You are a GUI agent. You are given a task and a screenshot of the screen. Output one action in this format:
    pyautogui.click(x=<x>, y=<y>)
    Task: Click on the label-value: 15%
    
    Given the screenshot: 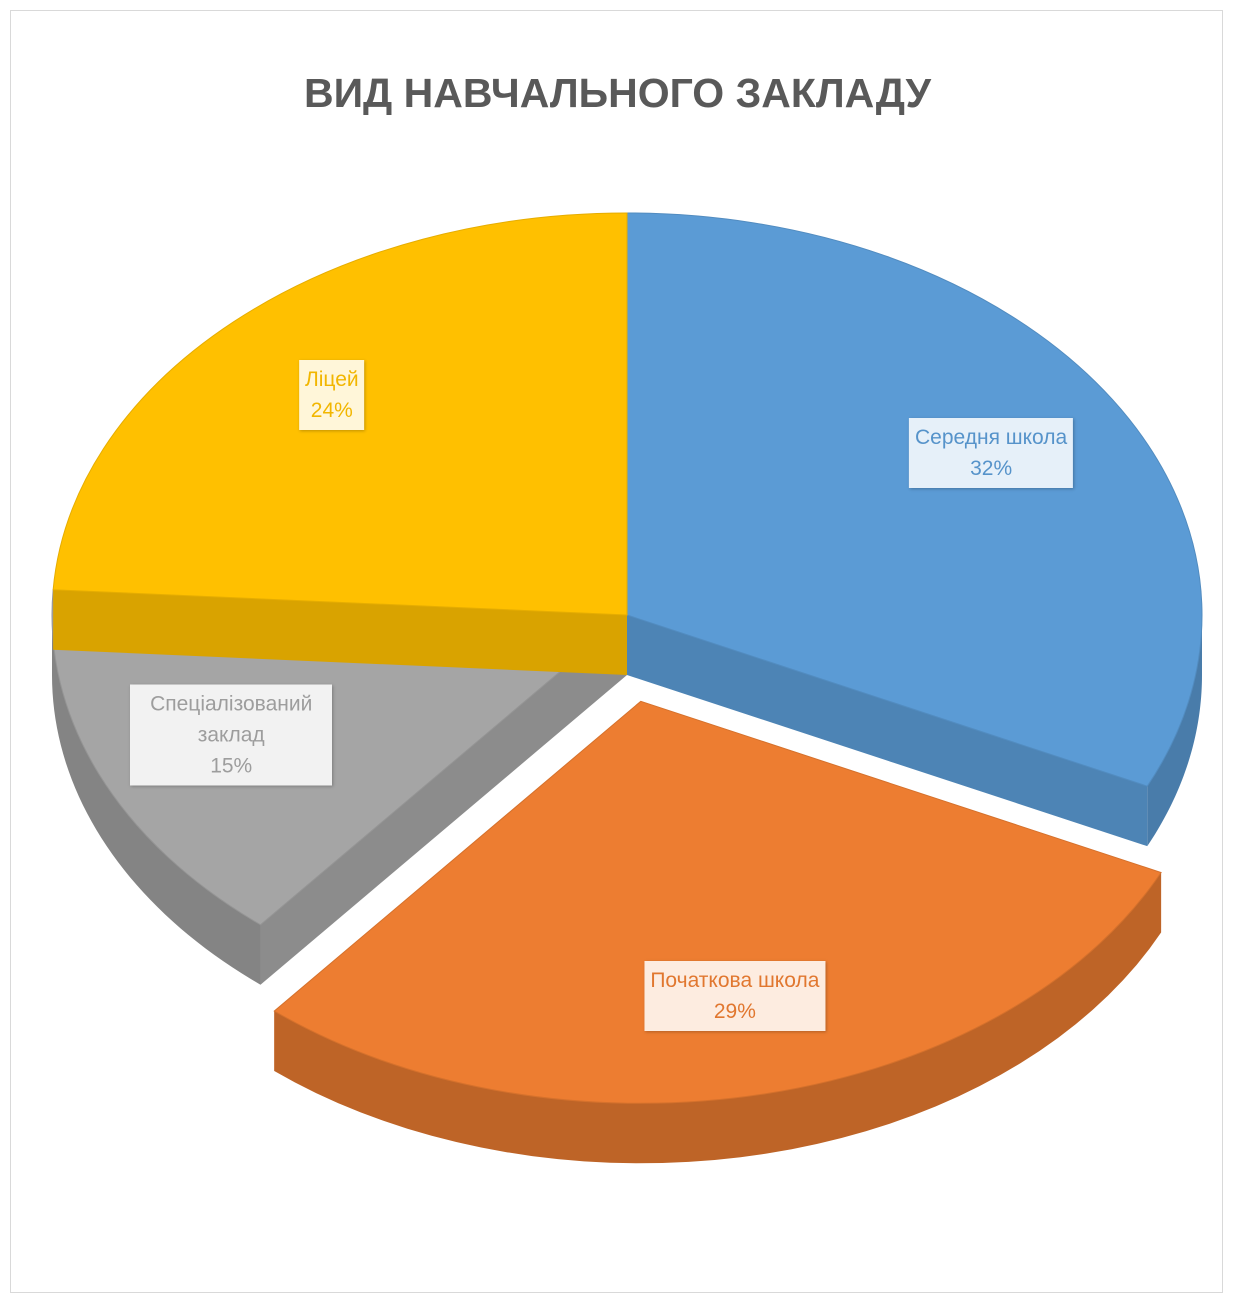 What is the action you would take?
    pyautogui.click(x=231, y=766)
    